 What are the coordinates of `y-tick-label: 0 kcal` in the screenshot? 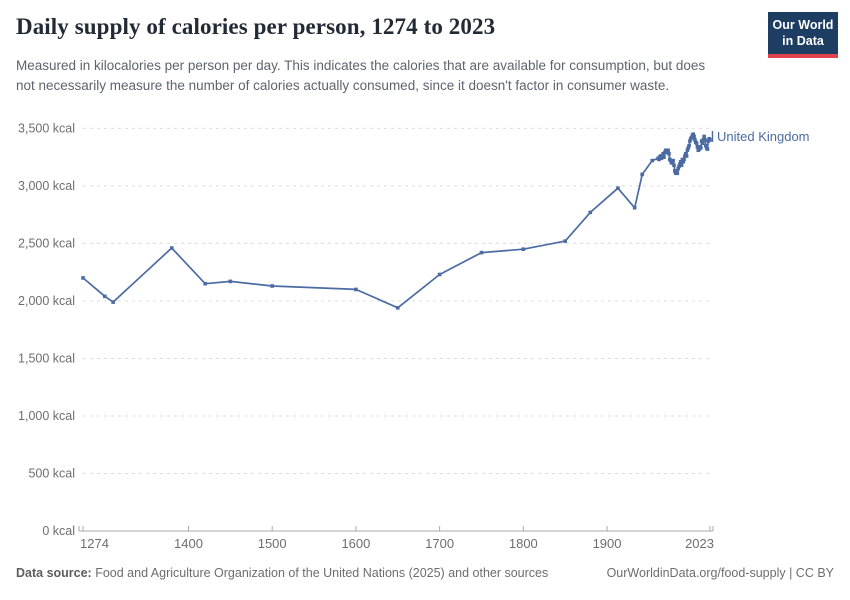 It's located at (58, 531).